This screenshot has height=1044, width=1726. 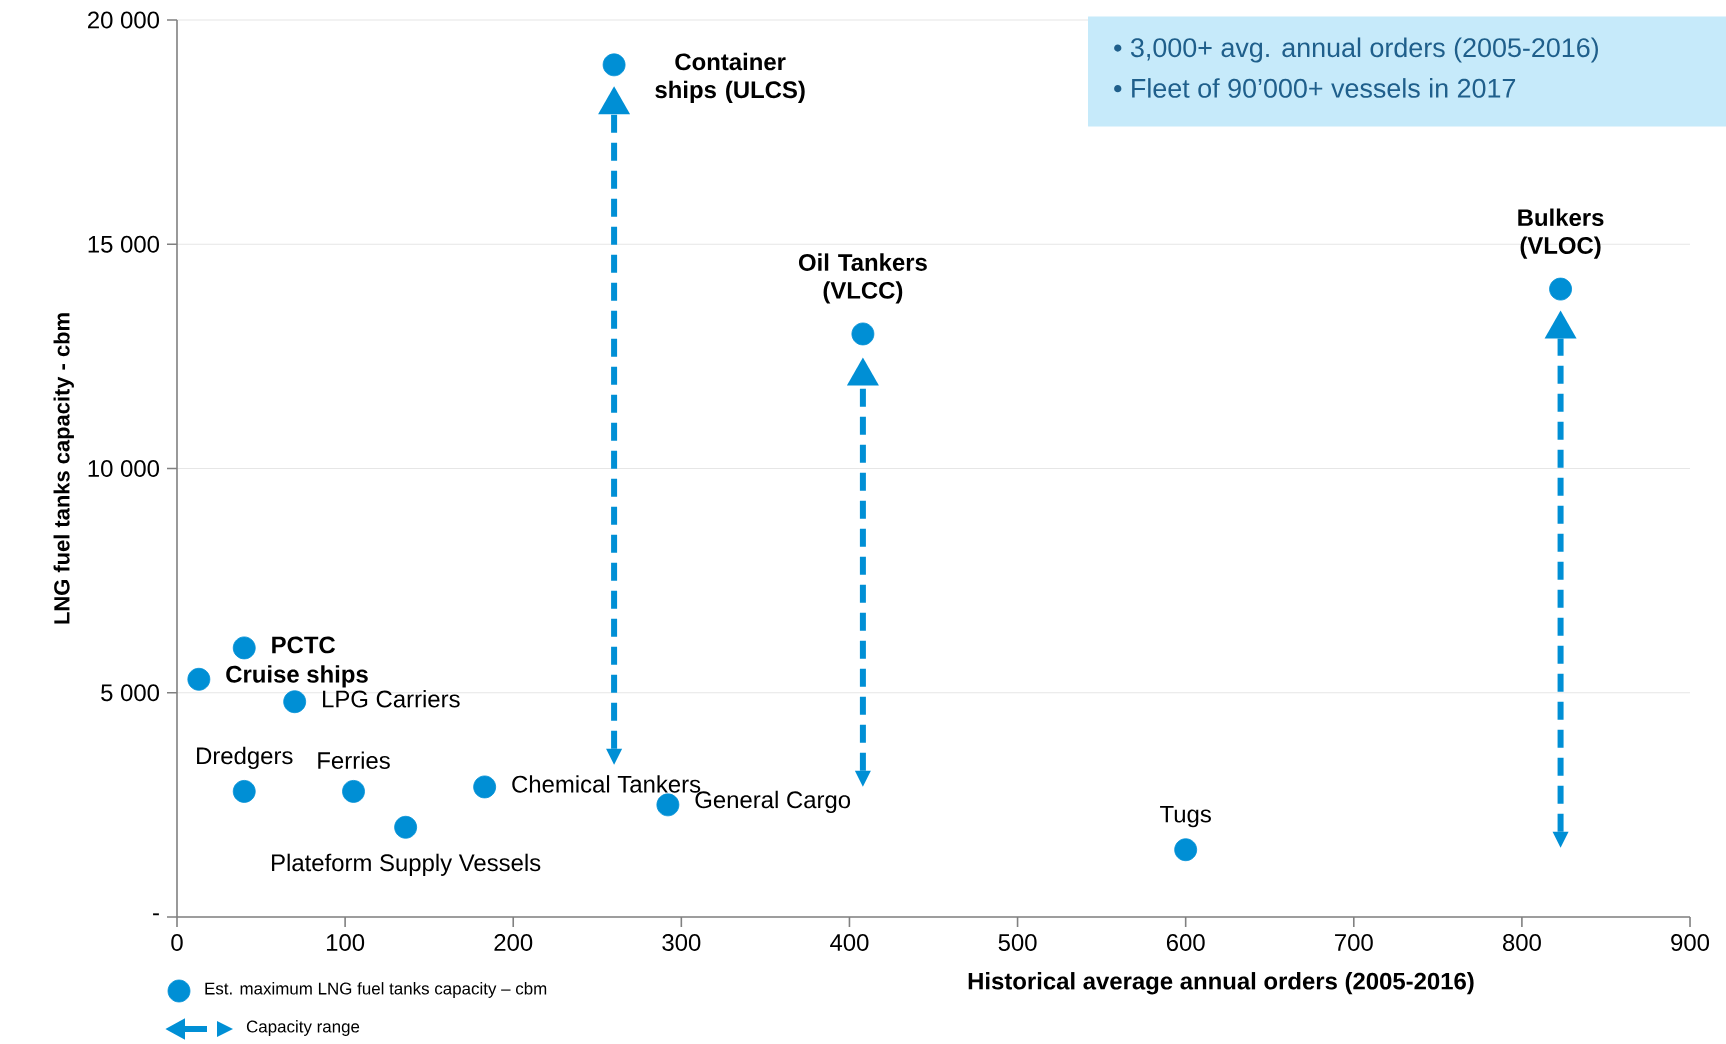 What do you see at coordinates (391, 698) in the screenshot?
I see `annotation: LPG Carriers` at bounding box center [391, 698].